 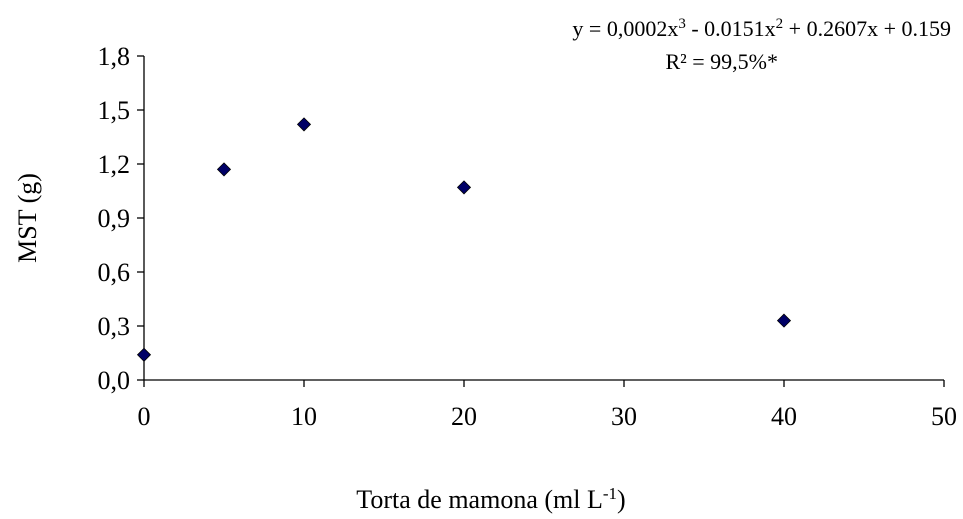 What do you see at coordinates (114, 380) in the screenshot?
I see `y-tick-label: 0,0` at bounding box center [114, 380].